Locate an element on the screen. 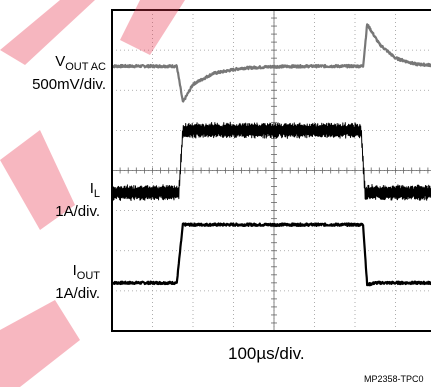 The width and height of the screenshot is (431, 387). part-number: MP2358-TPC0 is located at coordinates (394, 379).